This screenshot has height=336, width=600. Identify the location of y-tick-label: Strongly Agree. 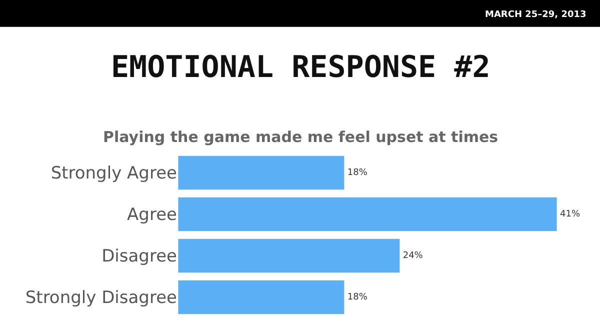
(113, 174).